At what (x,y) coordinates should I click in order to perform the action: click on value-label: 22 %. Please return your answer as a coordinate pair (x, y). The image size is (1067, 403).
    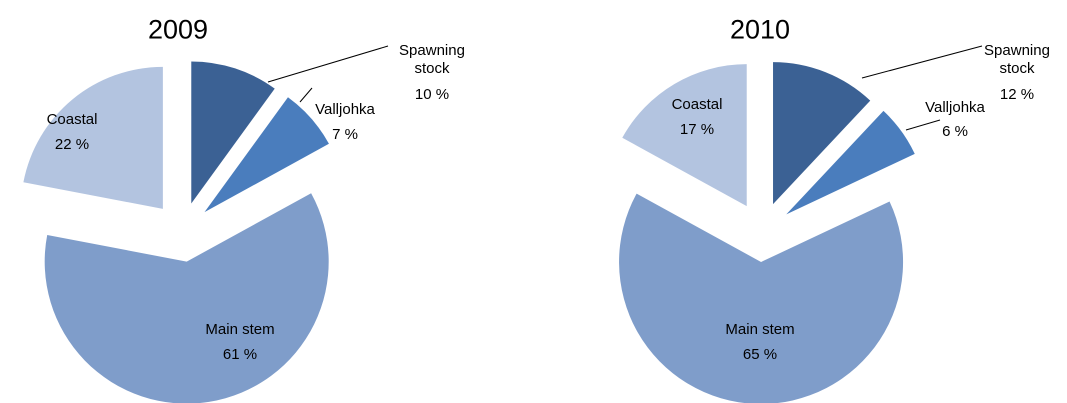
    Looking at the image, I should click on (72, 144).